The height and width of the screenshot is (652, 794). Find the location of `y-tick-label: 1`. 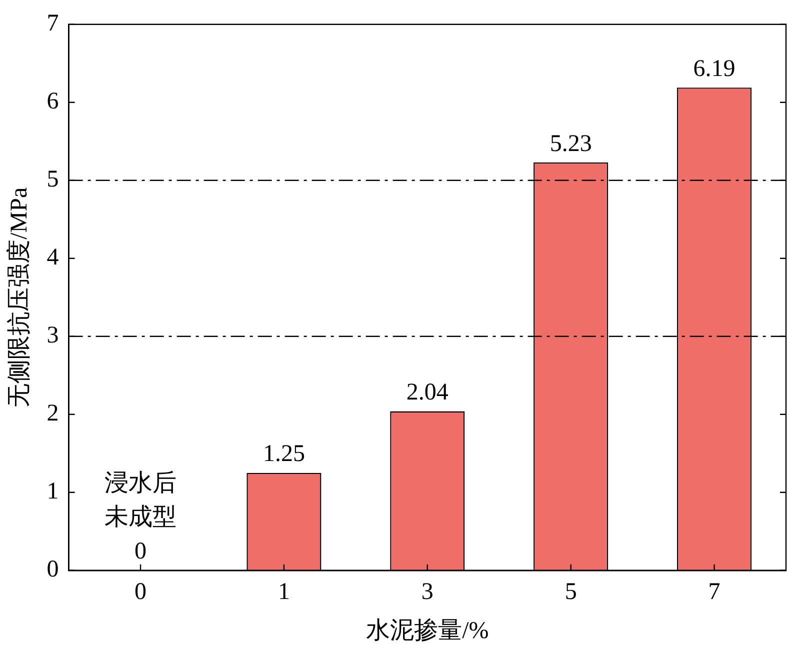

y-tick-label: 1 is located at coordinates (52, 491).